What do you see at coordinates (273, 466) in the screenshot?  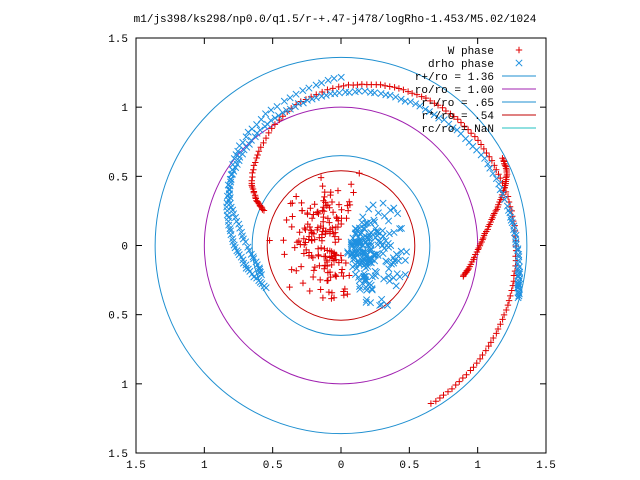 I see `x-tick-label: 0.5` at bounding box center [273, 466].